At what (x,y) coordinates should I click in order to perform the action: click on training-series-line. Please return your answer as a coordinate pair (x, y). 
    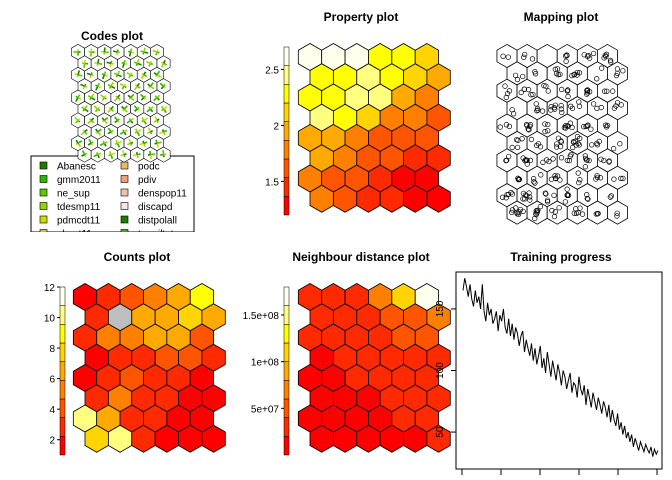
    Looking at the image, I should click on (560, 367).